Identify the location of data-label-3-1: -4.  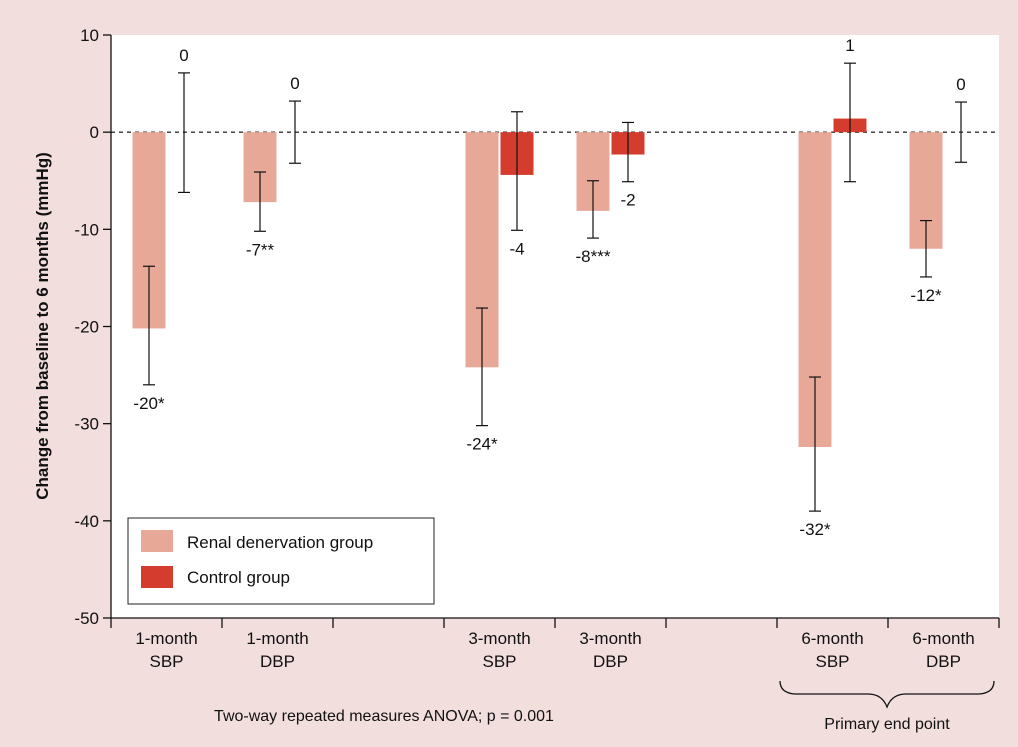
(516, 248).